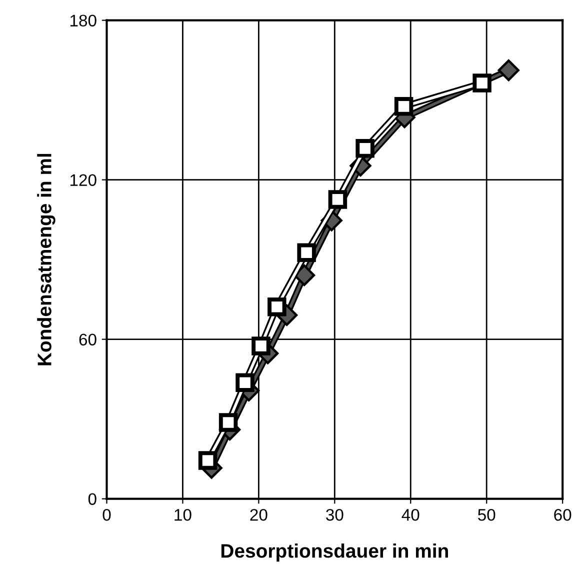 The width and height of the screenshot is (577, 580). I want to click on y-tick-label: 60, so click(87, 340).